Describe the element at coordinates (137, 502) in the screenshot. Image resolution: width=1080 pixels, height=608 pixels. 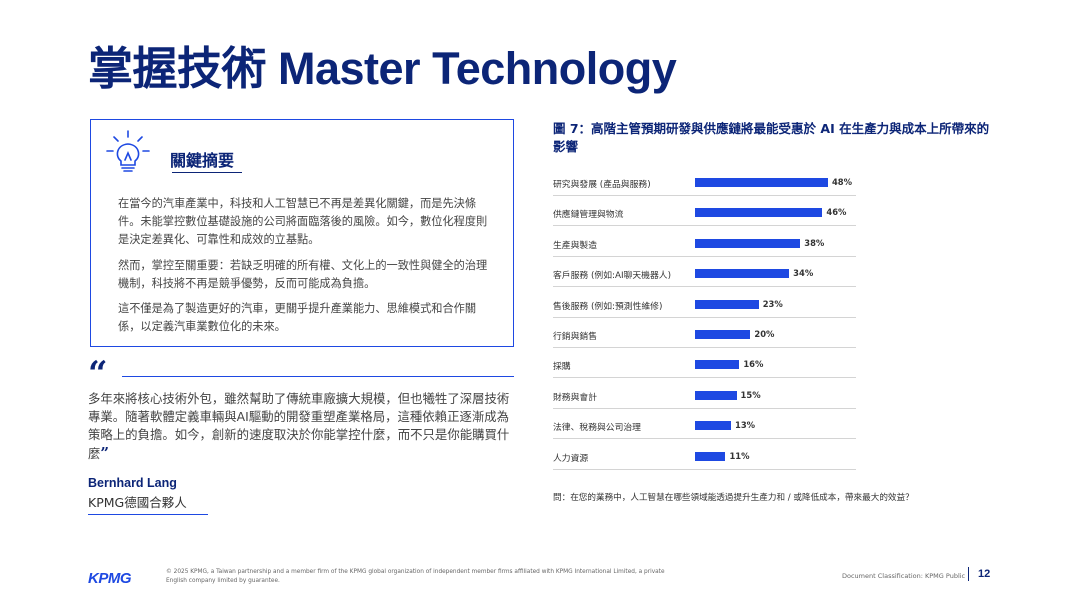
I see `quote-author-organization: KPMG德國合夥人` at that location.